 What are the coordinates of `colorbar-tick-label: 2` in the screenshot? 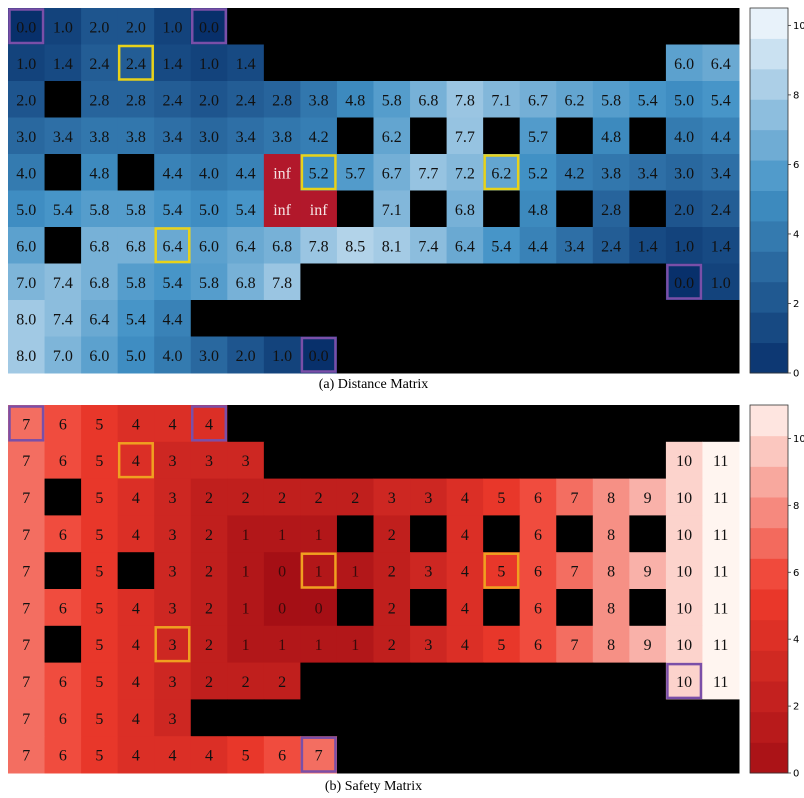 It's located at (796, 707).